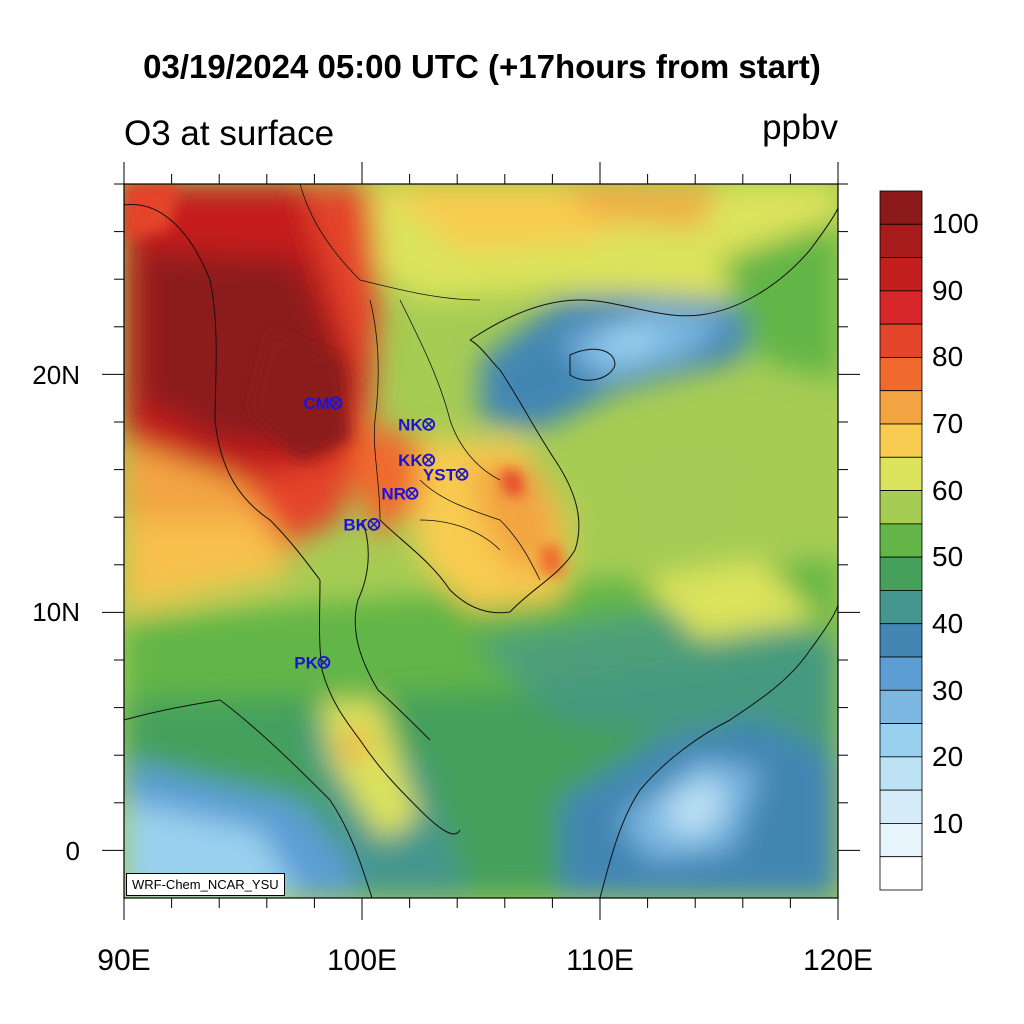 The image size is (1024, 1024). What do you see at coordinates (600, 960) in the screenshot?
I see `lon-label-110e: 110E` at bounding box center [600, 960].